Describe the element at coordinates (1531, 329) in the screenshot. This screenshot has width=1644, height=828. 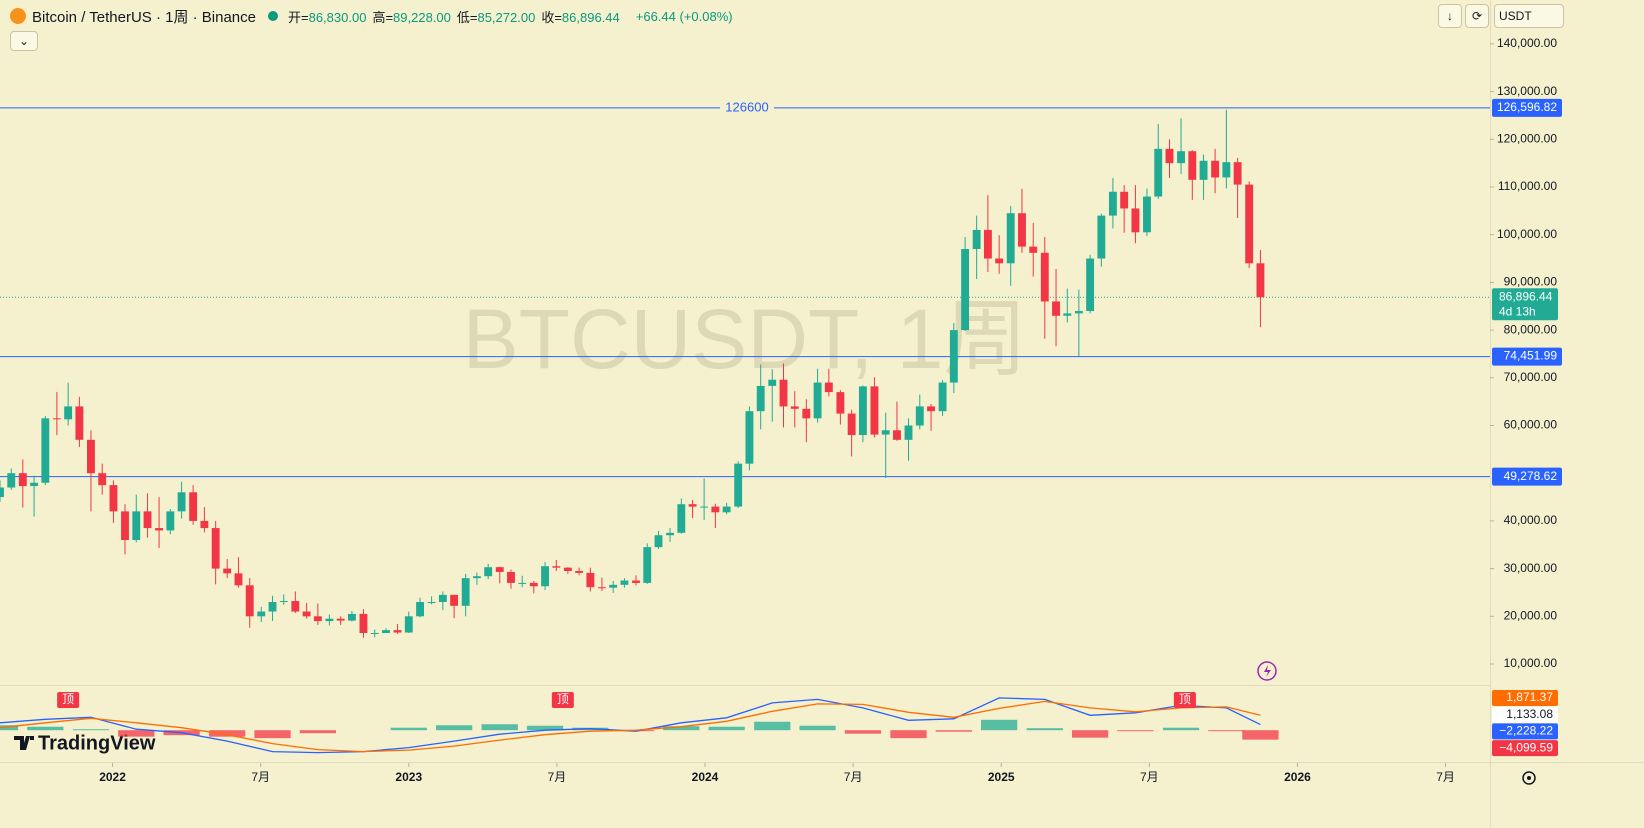
I see `y-tick-label: 80,000.00` at that location.